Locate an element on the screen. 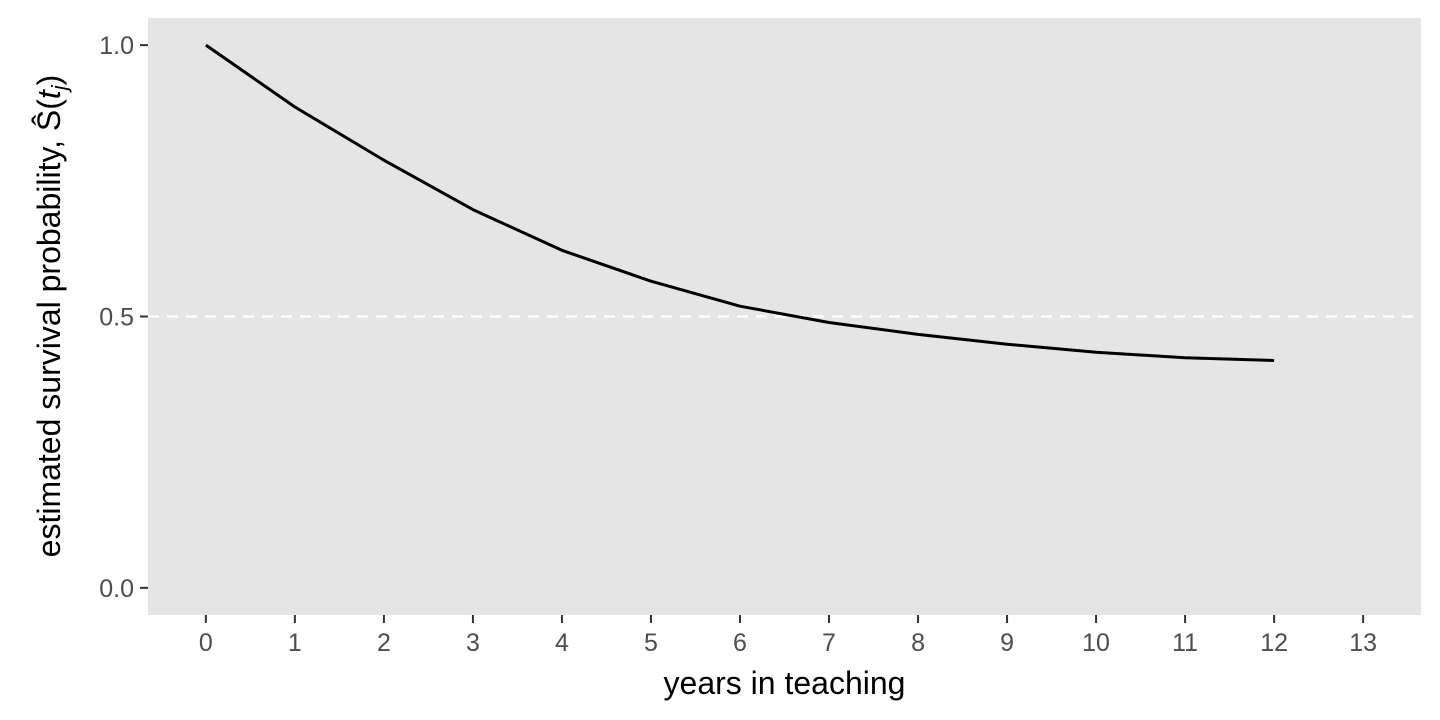 The image size is (1440, 720). y-axis-title-paren-open: ( is located at coordinates (49, 104).